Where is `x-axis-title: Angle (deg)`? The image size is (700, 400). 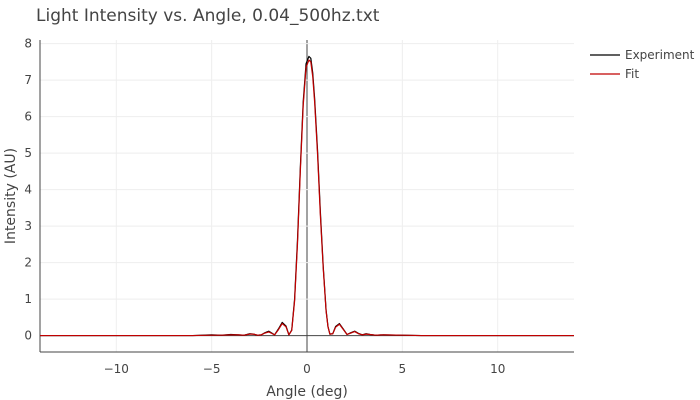 x-axis-title: Angle (deg) is located at coordinates (307, 392).